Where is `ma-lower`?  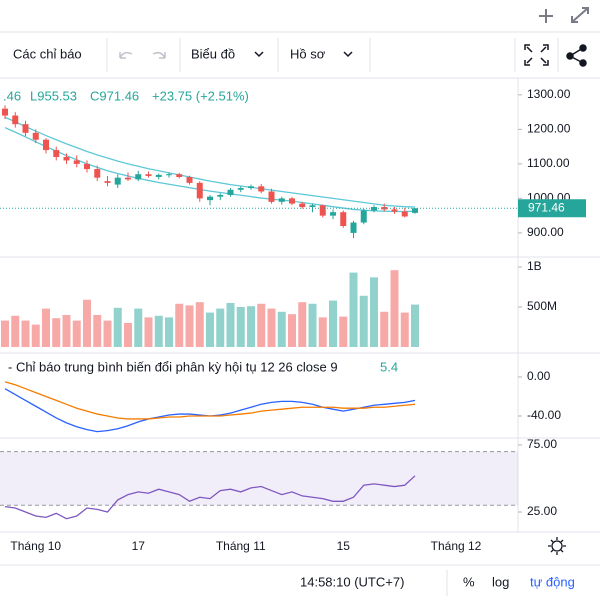 ma-lower is located at coordinates (210, 170).